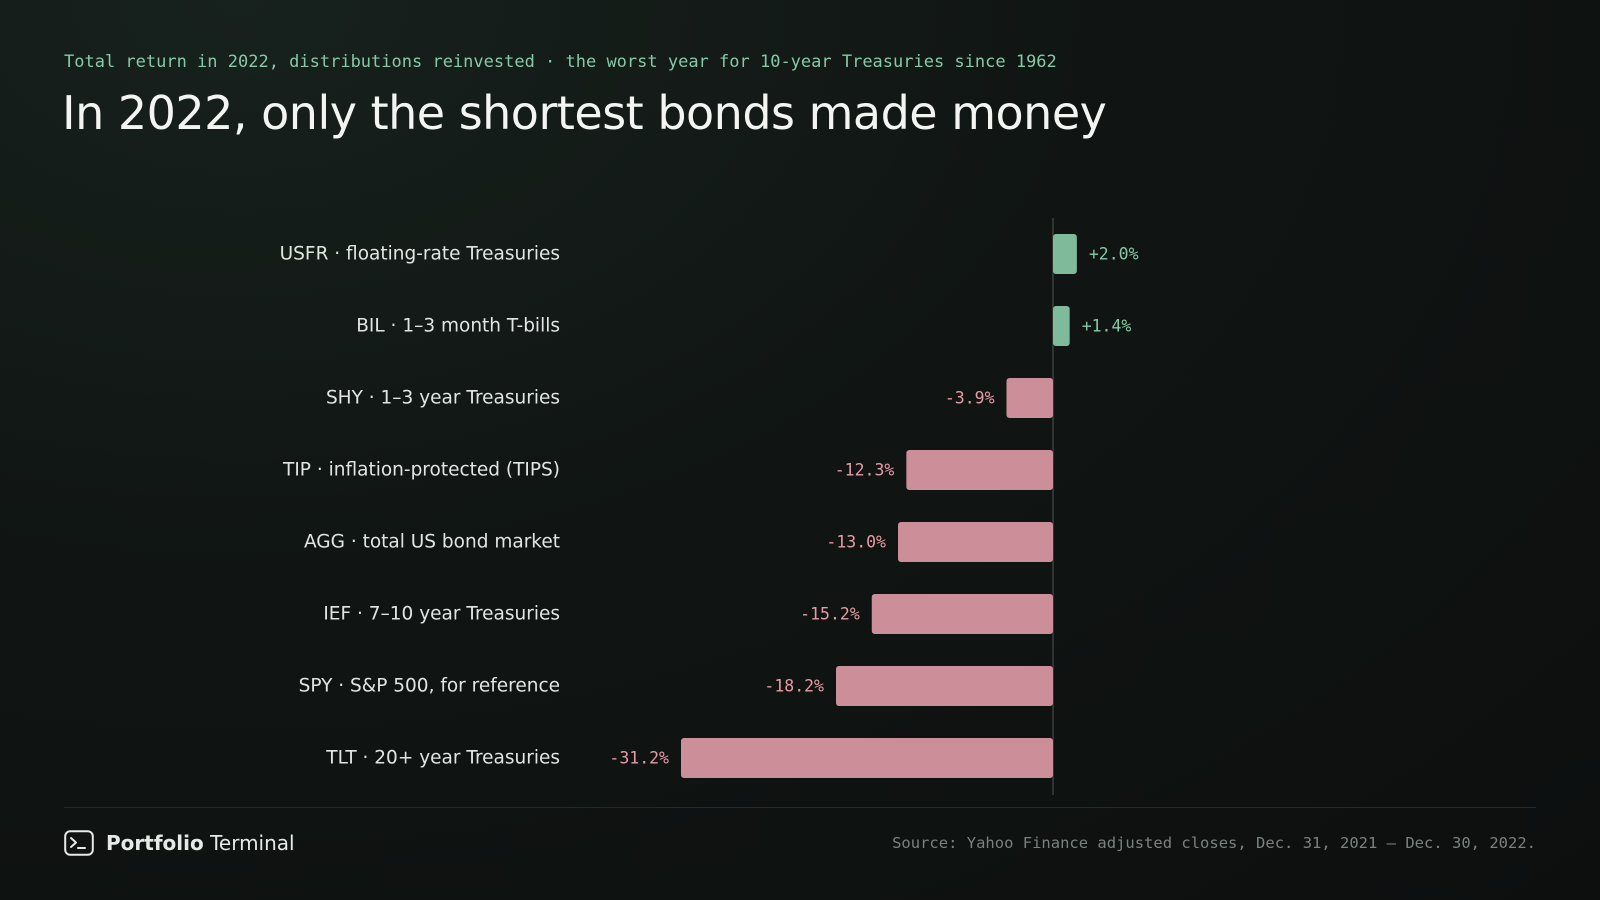 The image size is (1600, 900). What do you see at coordinates (639, 758) in the screenshot?
I see `value-label-tlt: -31.2%` at bounding box center [639, 758].